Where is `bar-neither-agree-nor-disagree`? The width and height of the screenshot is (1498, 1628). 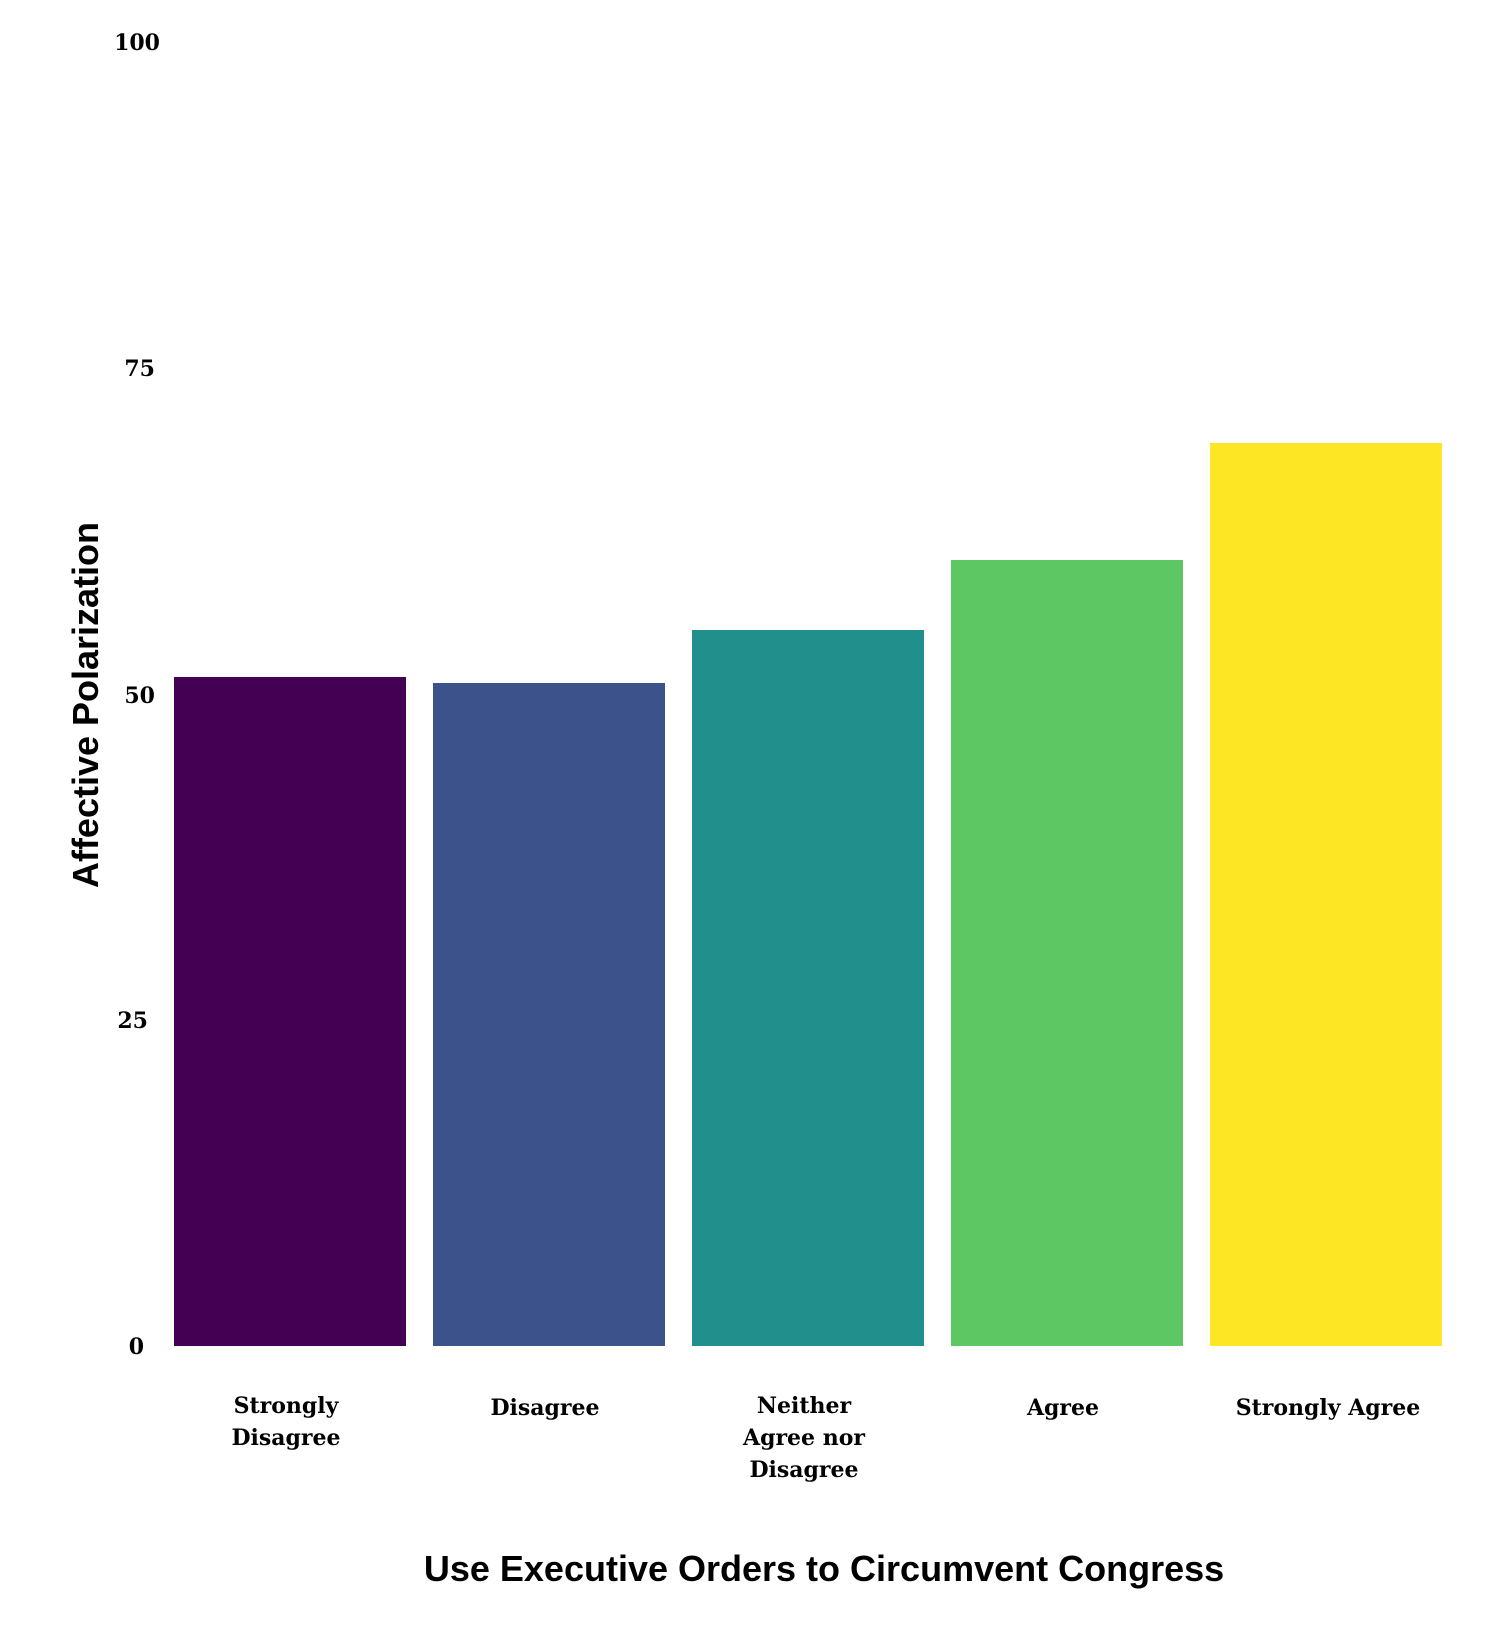
bar-neither-agree-nor-disagree is located at coordinates (808, 987).